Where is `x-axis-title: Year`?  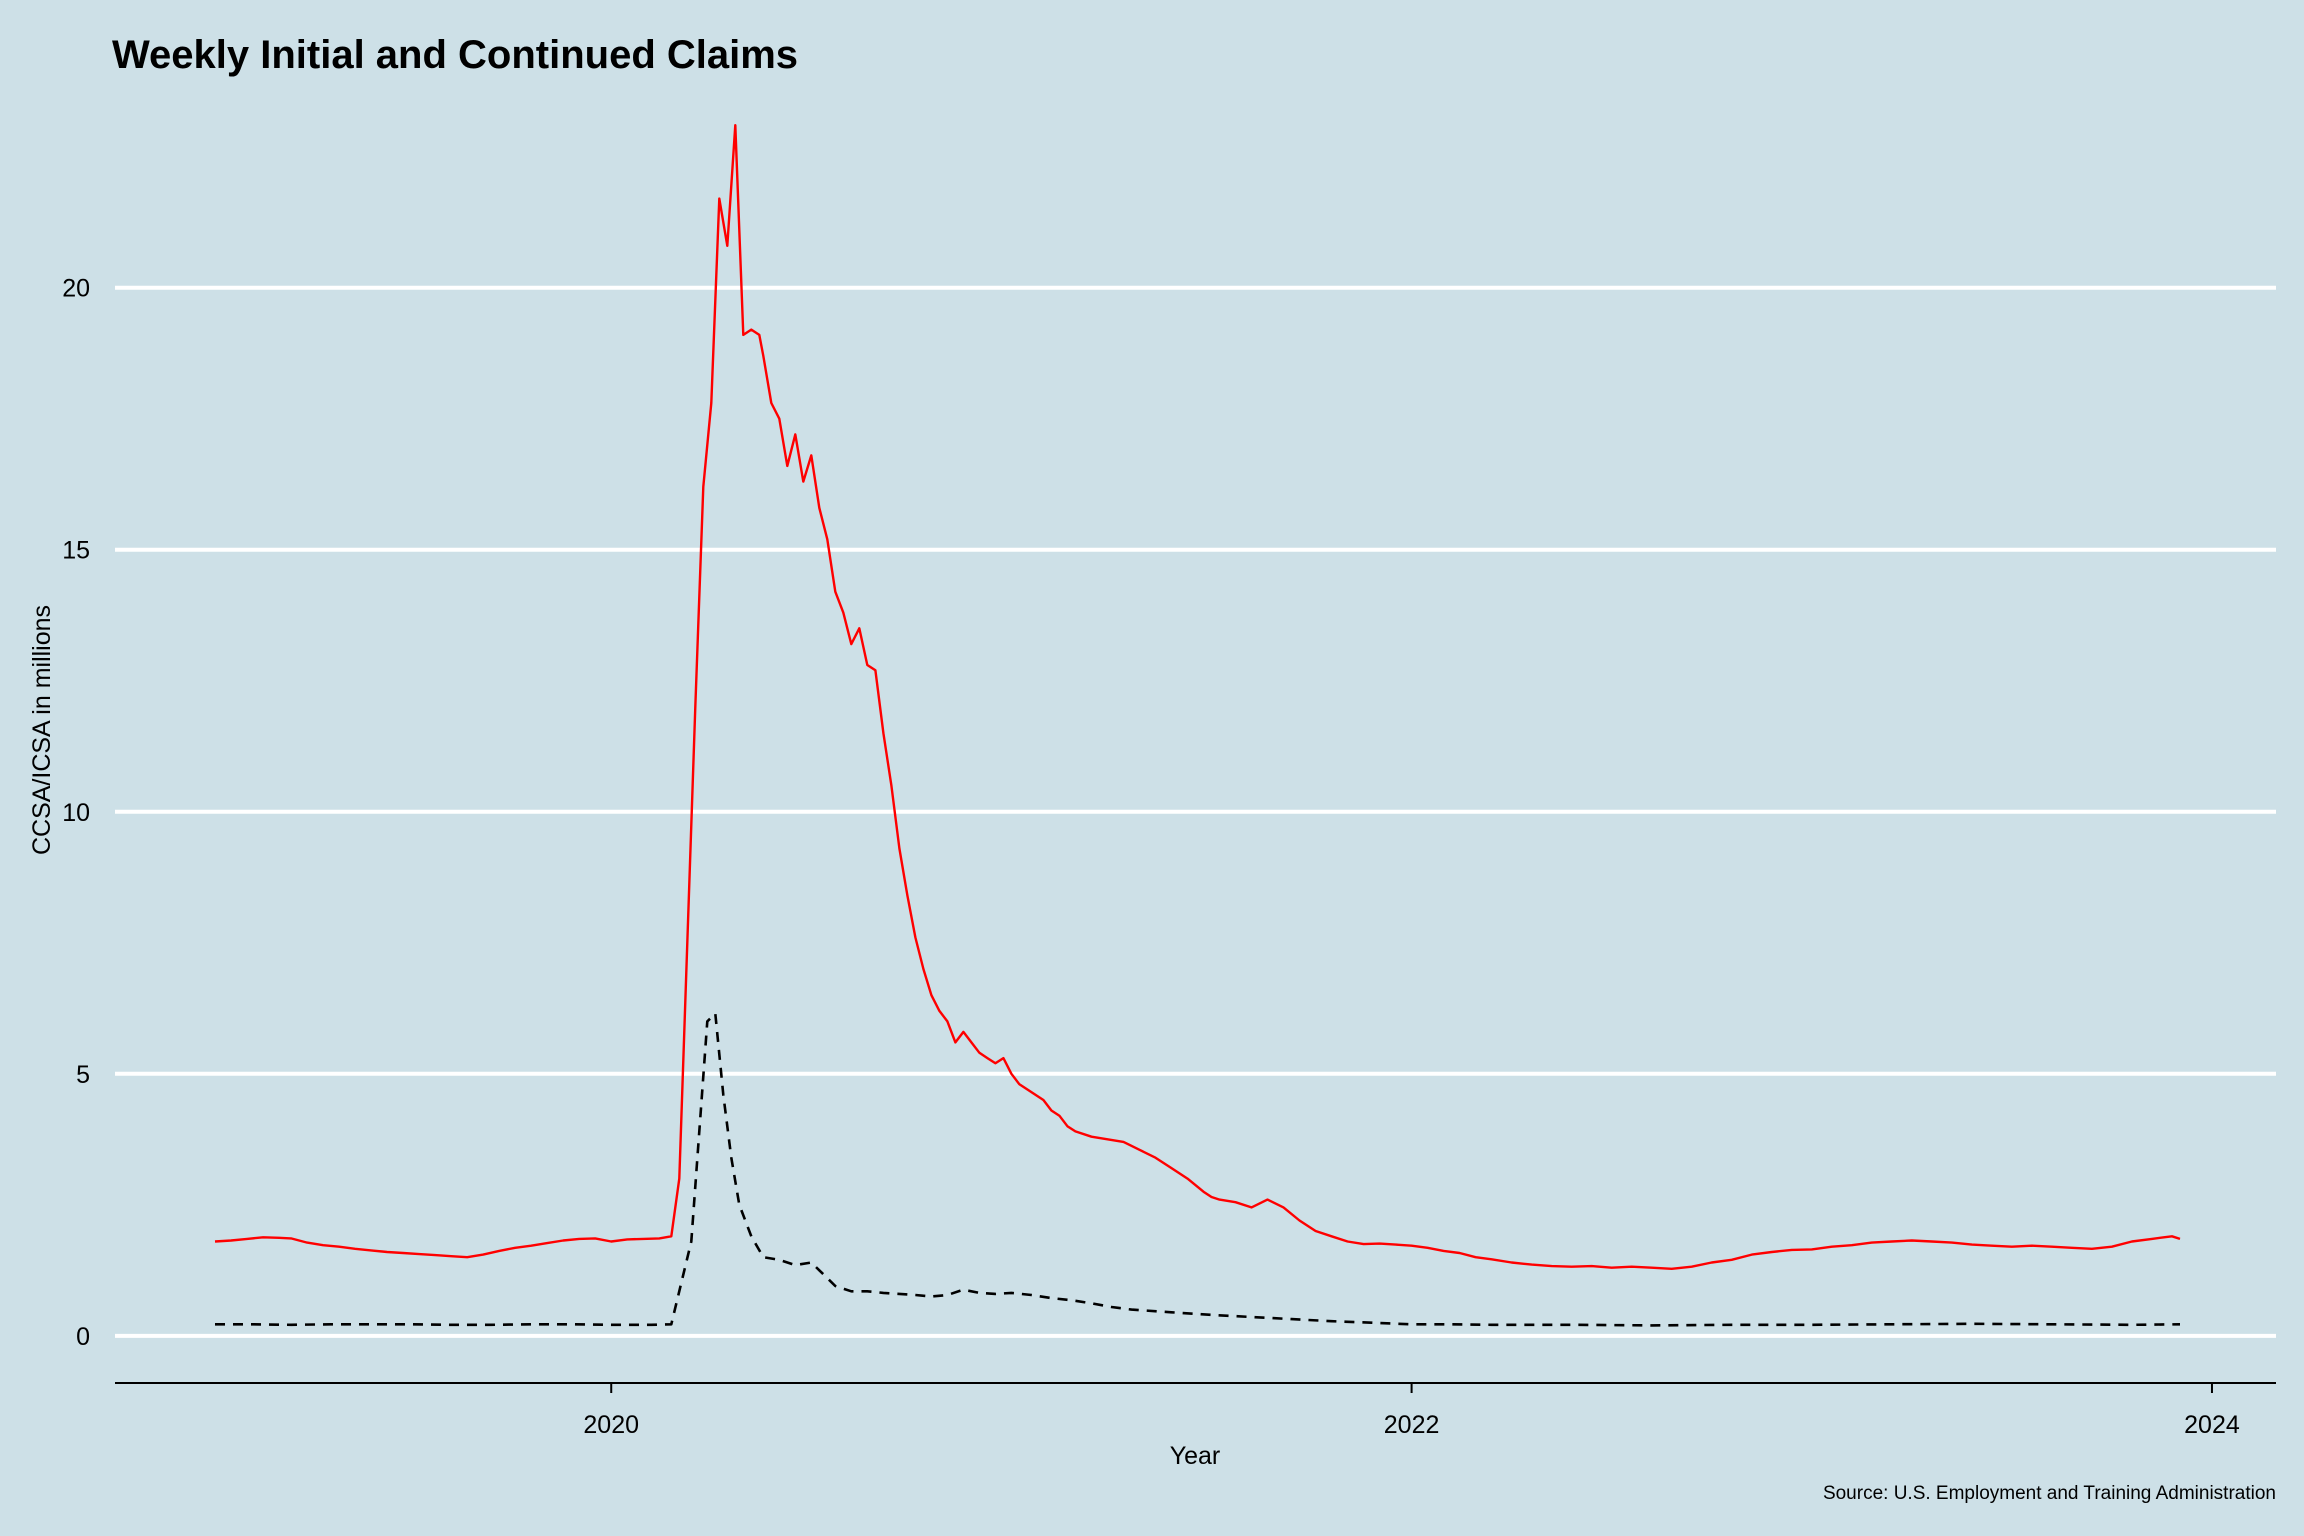 x-axis-title: Year is located at coordinates (1195, 1456).